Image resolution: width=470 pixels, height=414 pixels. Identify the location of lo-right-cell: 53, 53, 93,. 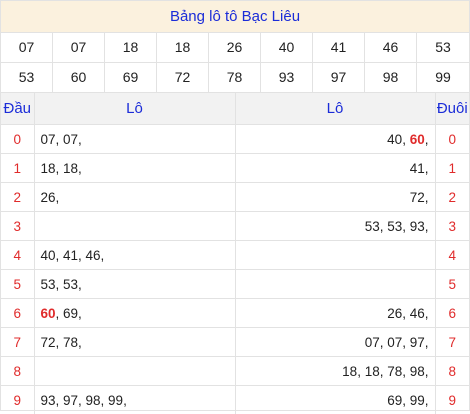
(335, 226).